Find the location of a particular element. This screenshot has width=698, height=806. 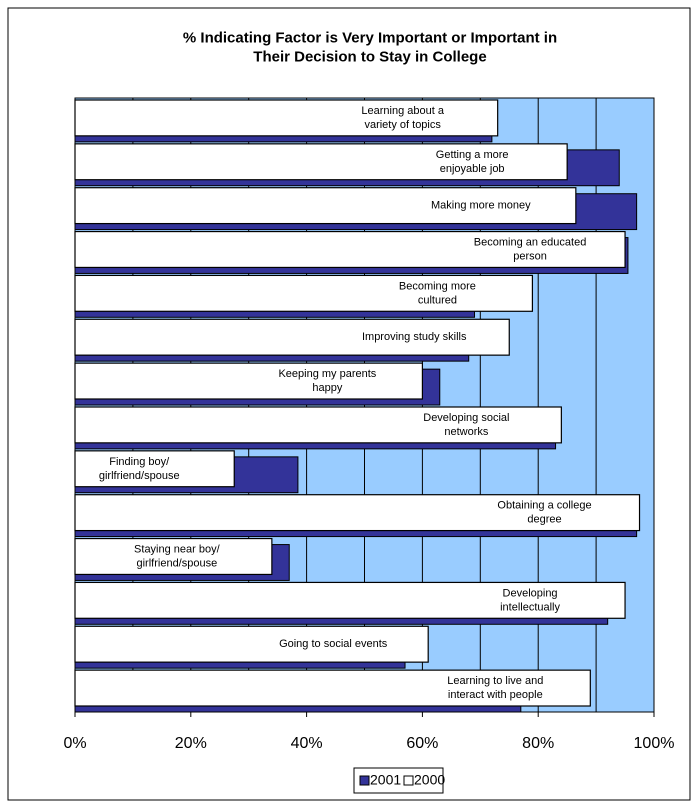

x-tick-label: 40% is located at coordinates (307, 743).